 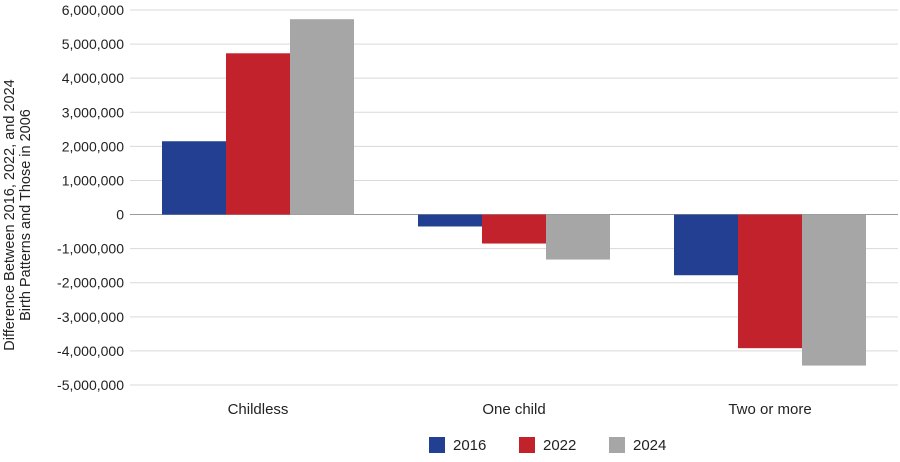 What do you see at coordinates (90, 249) in the screenshot?
I see `y-tick-label: -1,000,000` at bounding box center [90, 249].